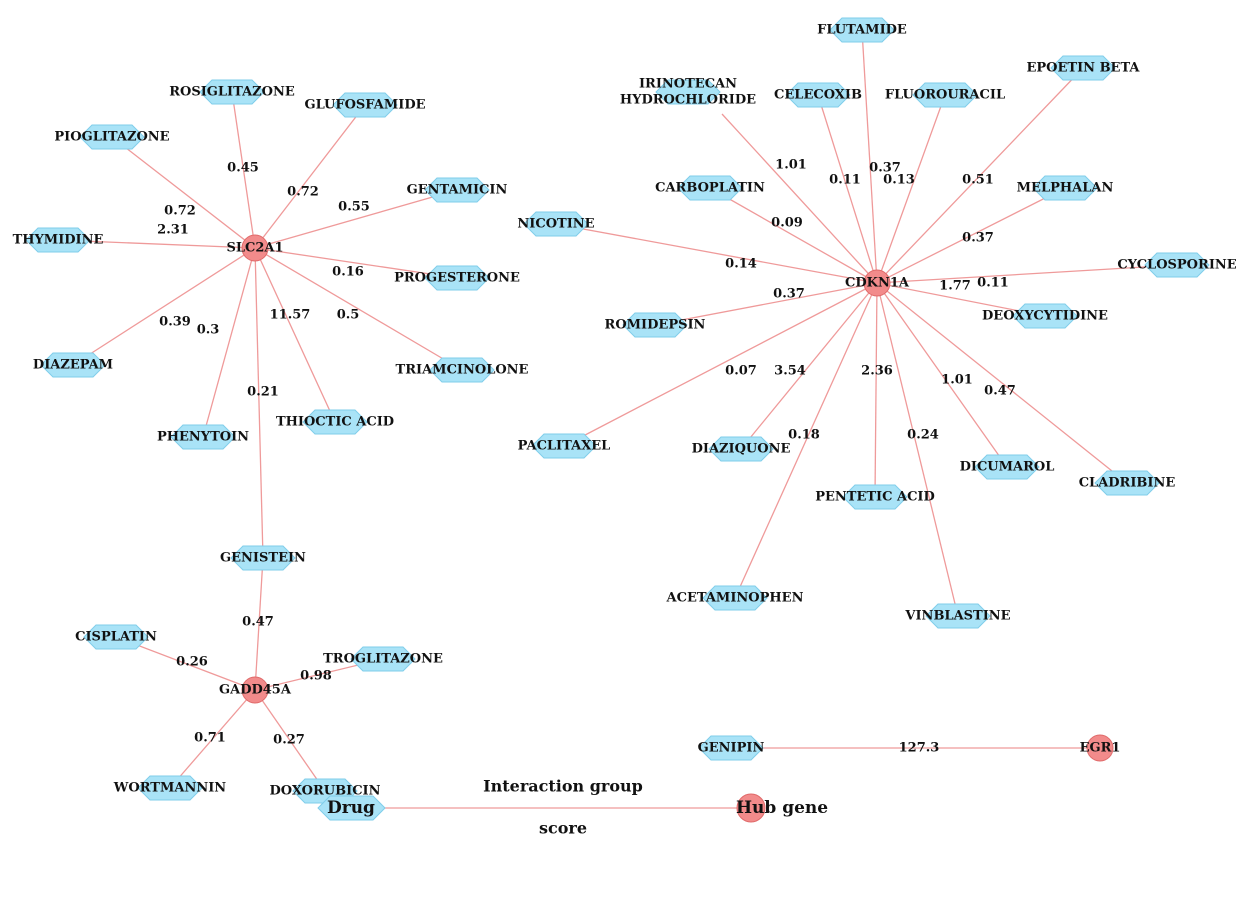 Image resolution: width=1248 pixels, height=921 pixels. I want to click on drug-hexagon-diaziquone, so click(741, 449).